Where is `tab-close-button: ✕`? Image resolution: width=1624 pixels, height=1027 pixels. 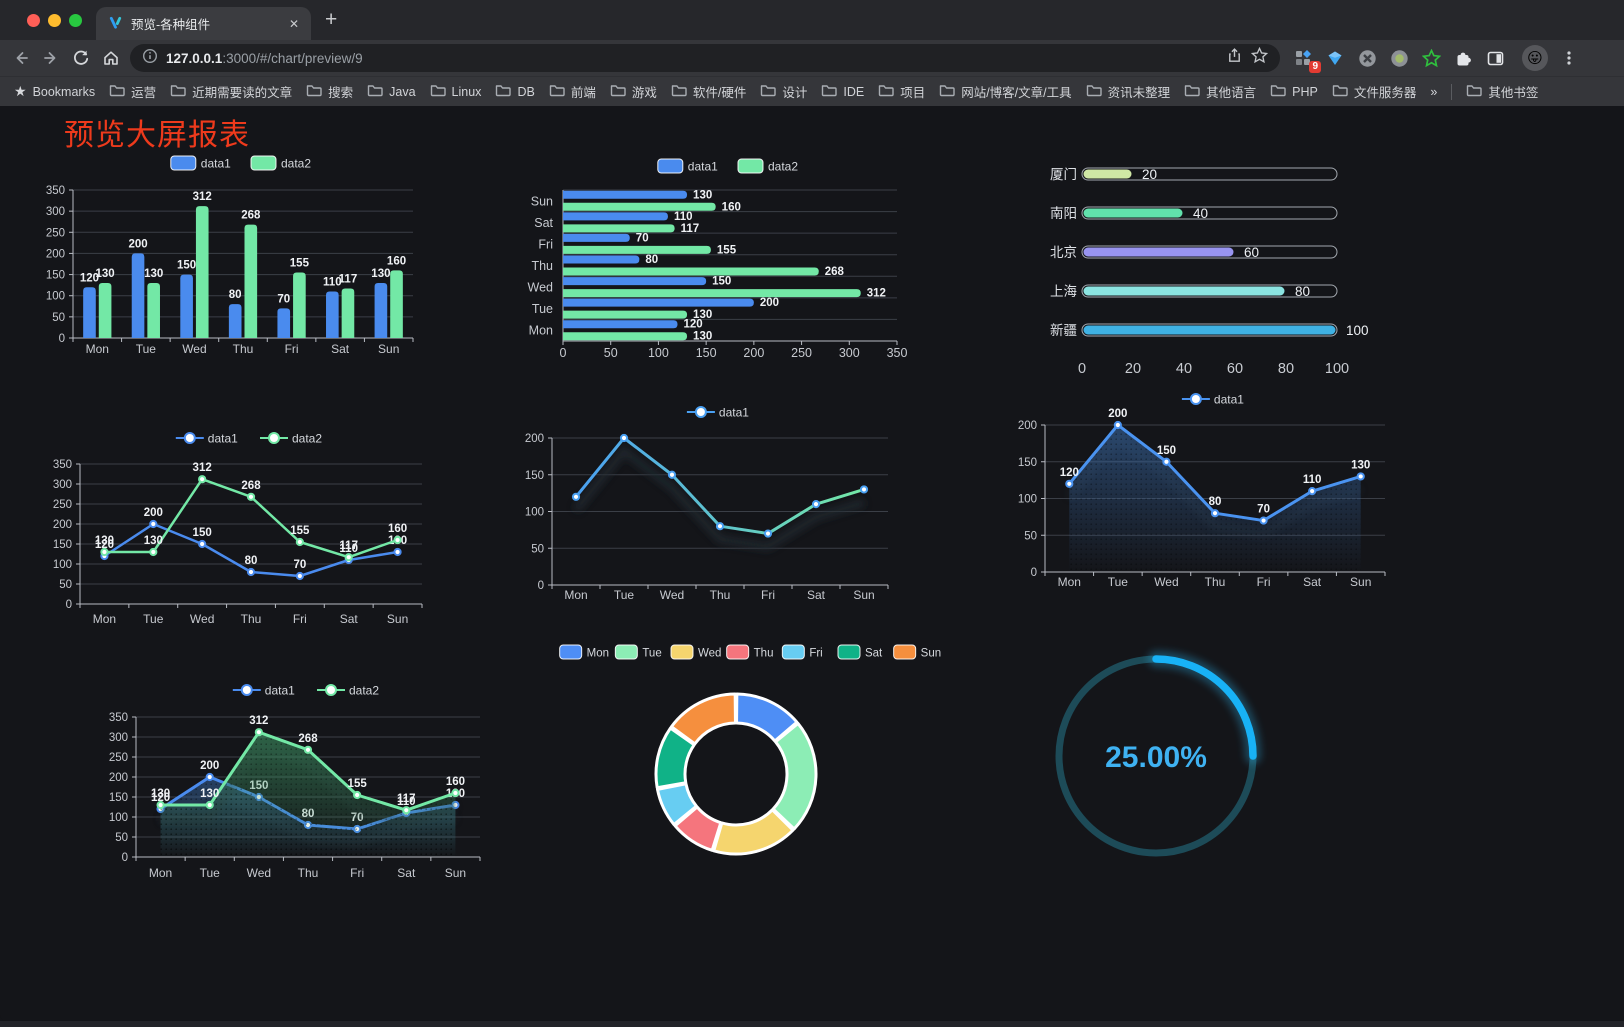 tab-close-button: ✕ is located at coordinates (293, 23).